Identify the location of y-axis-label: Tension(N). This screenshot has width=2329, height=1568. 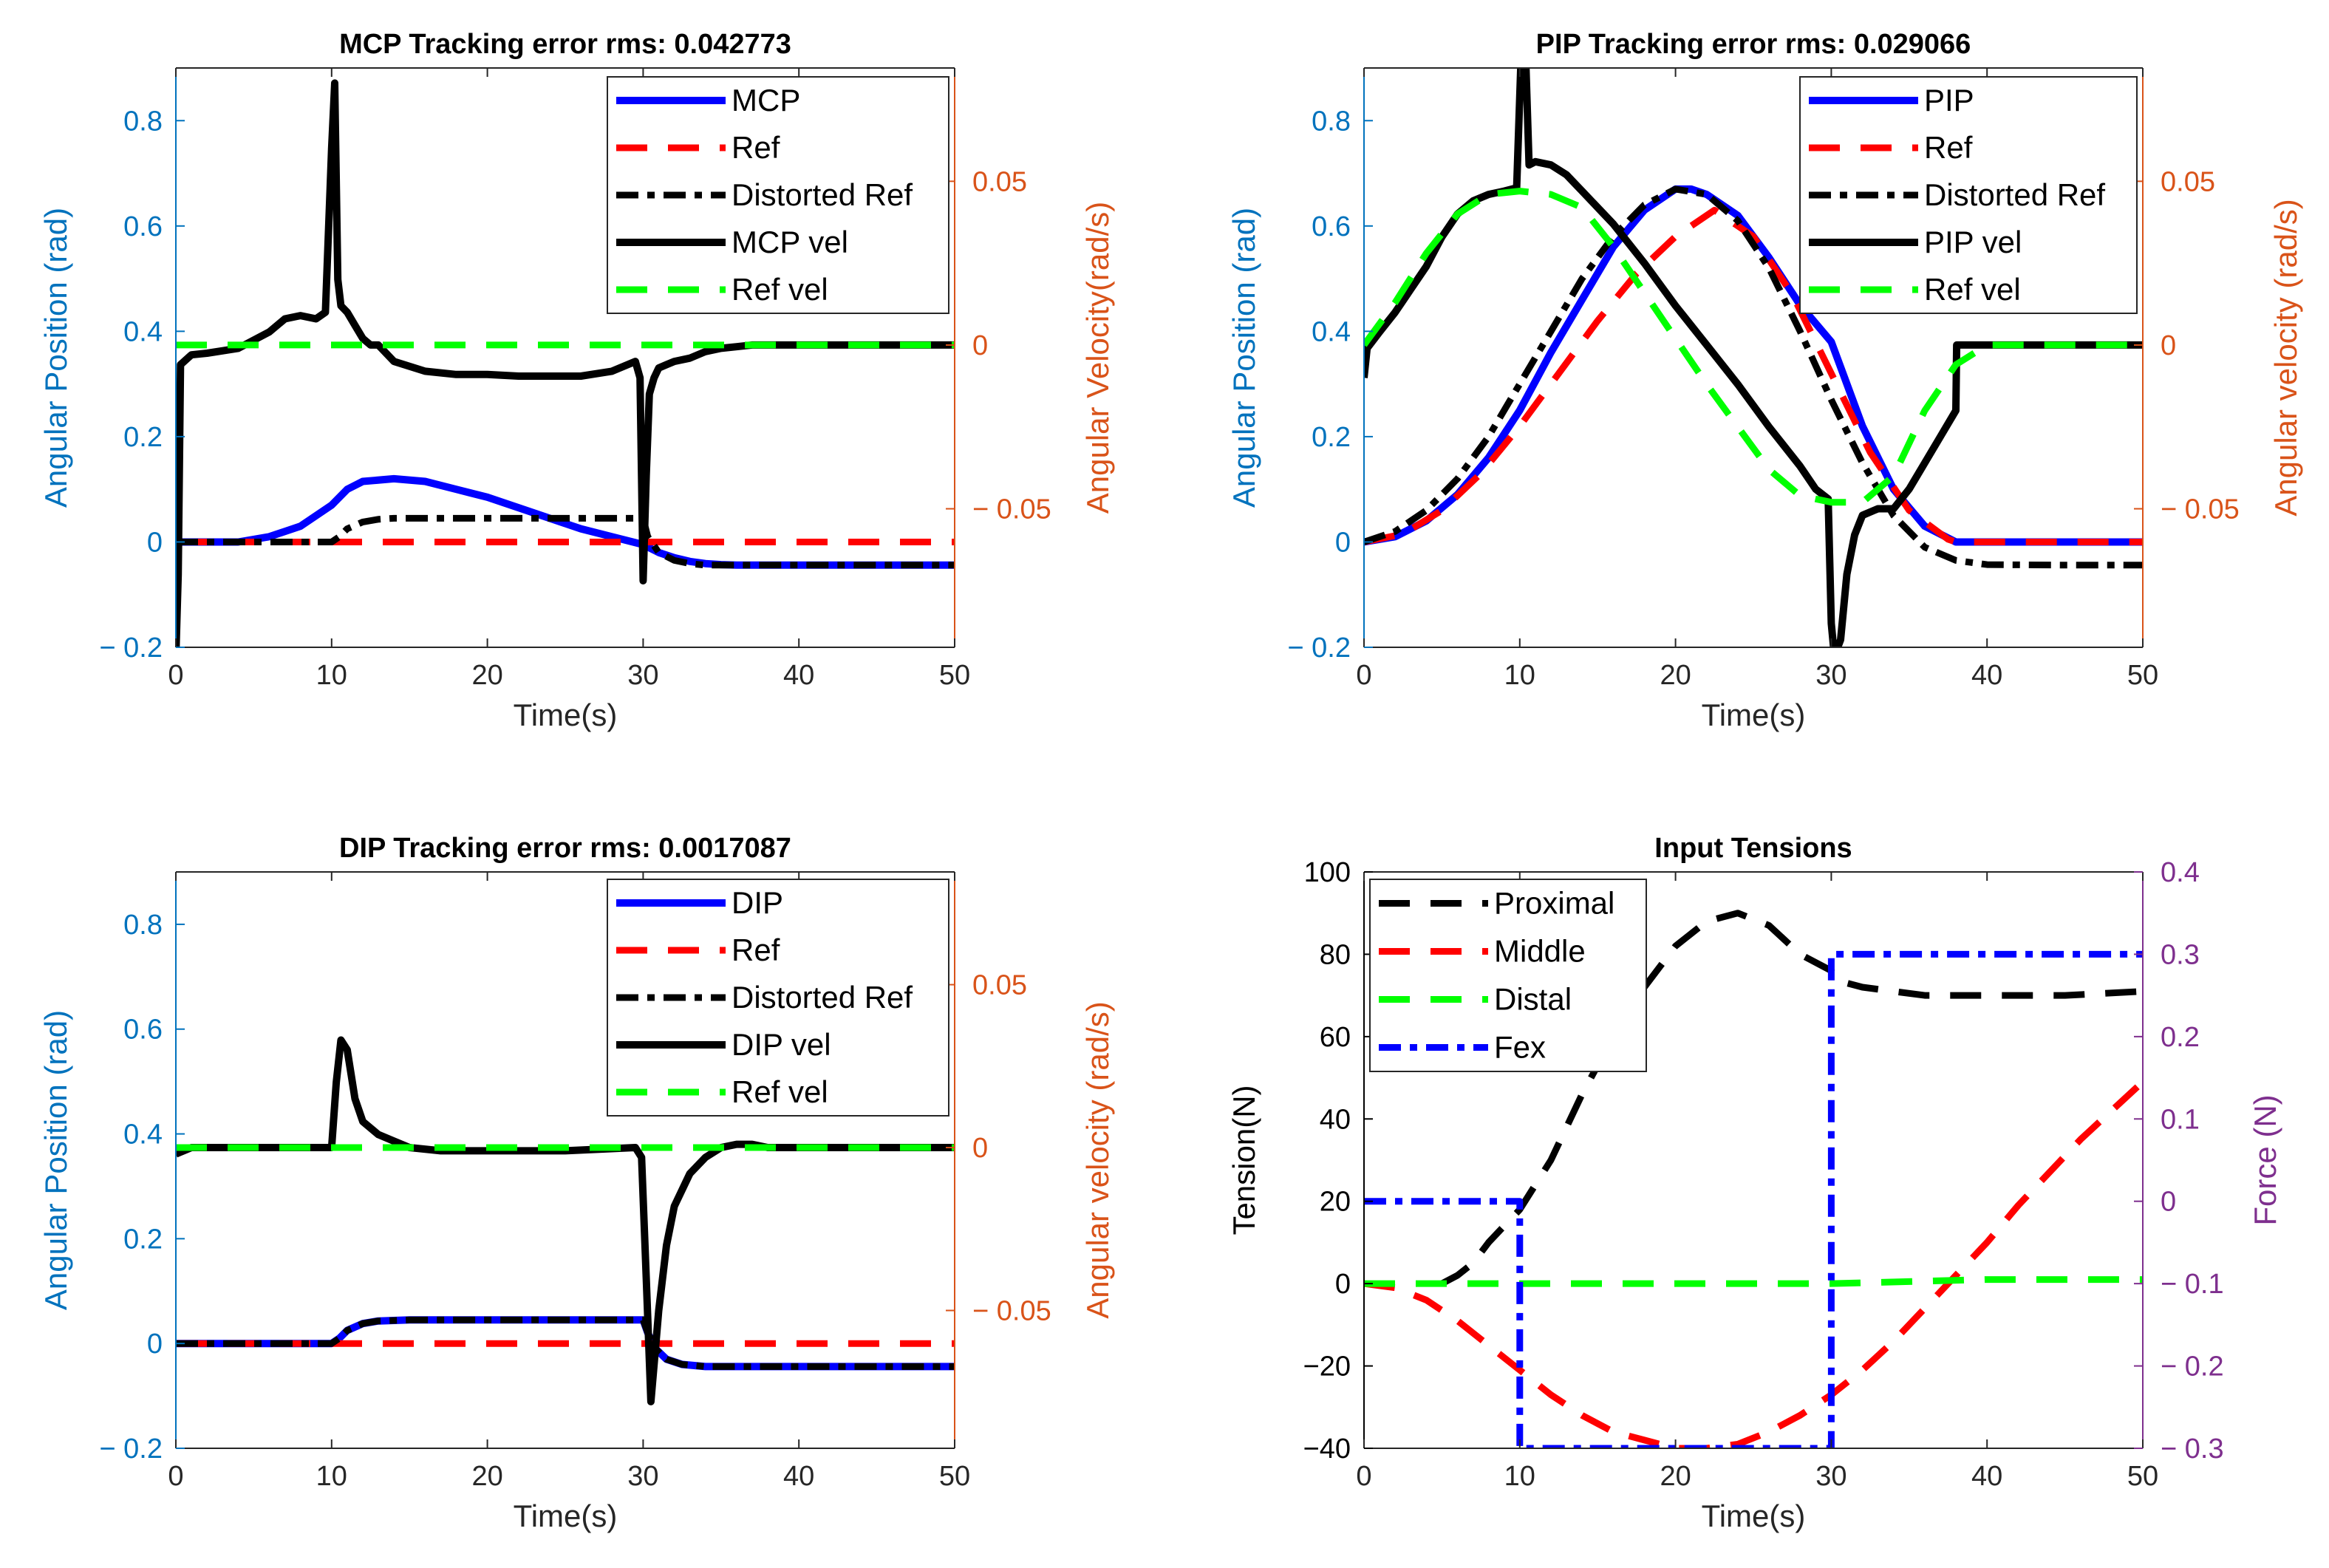
(1244, 1160).